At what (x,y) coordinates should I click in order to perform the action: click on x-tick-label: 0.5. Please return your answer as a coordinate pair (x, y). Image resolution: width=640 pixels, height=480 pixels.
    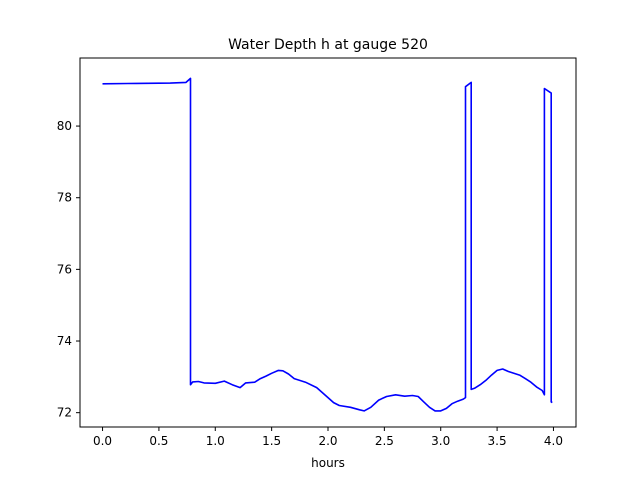
    Looking at the image, I should click on (158, 441).